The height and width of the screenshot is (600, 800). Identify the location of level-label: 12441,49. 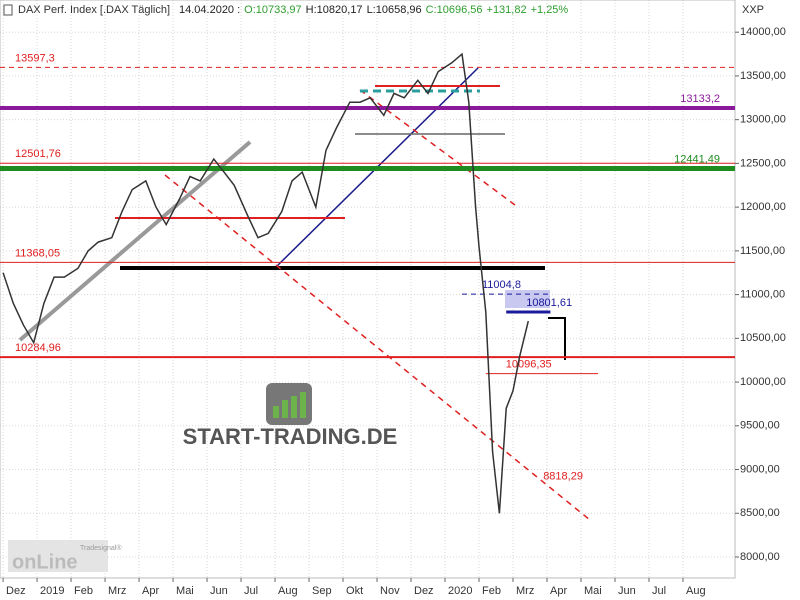
(697, 159).